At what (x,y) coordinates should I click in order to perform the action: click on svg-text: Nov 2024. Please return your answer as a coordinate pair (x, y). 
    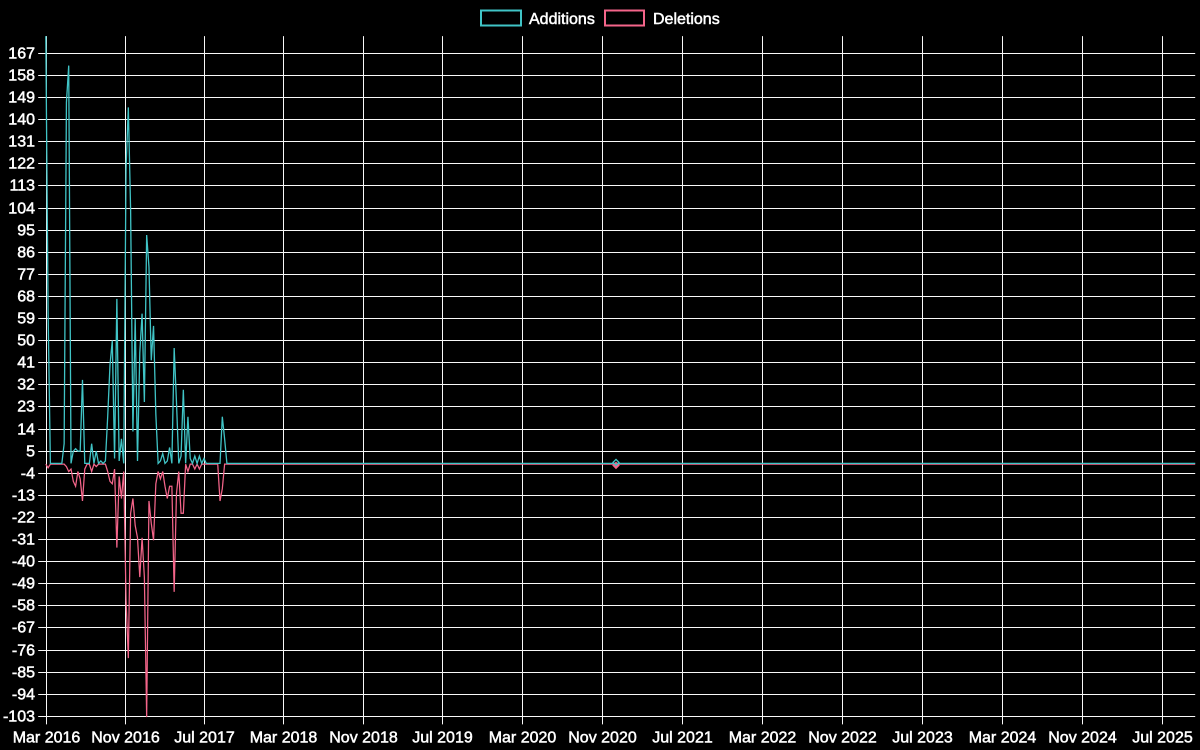
    Looking at the image, I should click on (1082, 738).